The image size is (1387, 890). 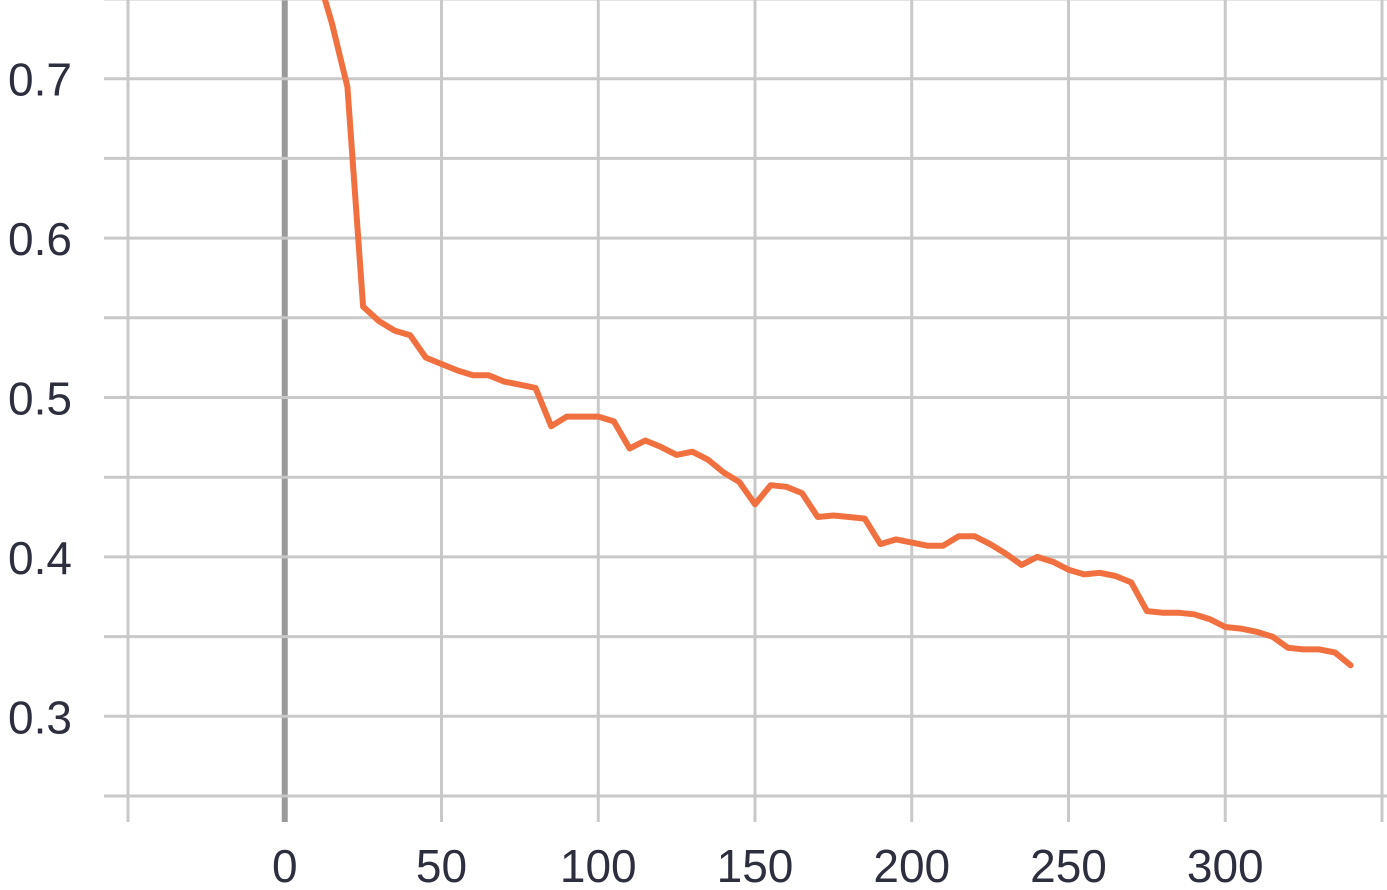 I want to click on y-tick-label: 0.6, so click(x=40, y=239).